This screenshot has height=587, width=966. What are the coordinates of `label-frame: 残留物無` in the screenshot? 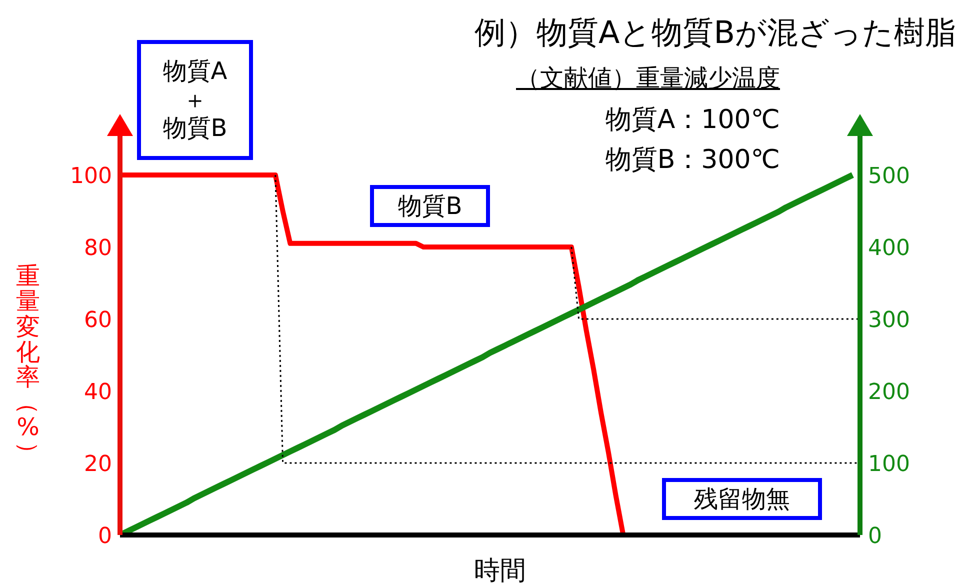 It's located at (742, 499).